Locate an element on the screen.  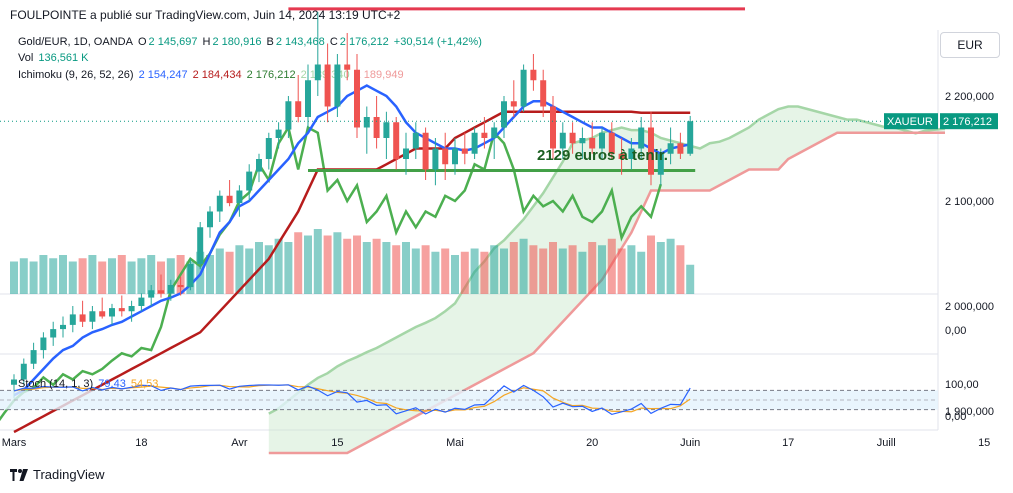
stoch-tick-label: 100,00 is located at coordinates (962, 385).